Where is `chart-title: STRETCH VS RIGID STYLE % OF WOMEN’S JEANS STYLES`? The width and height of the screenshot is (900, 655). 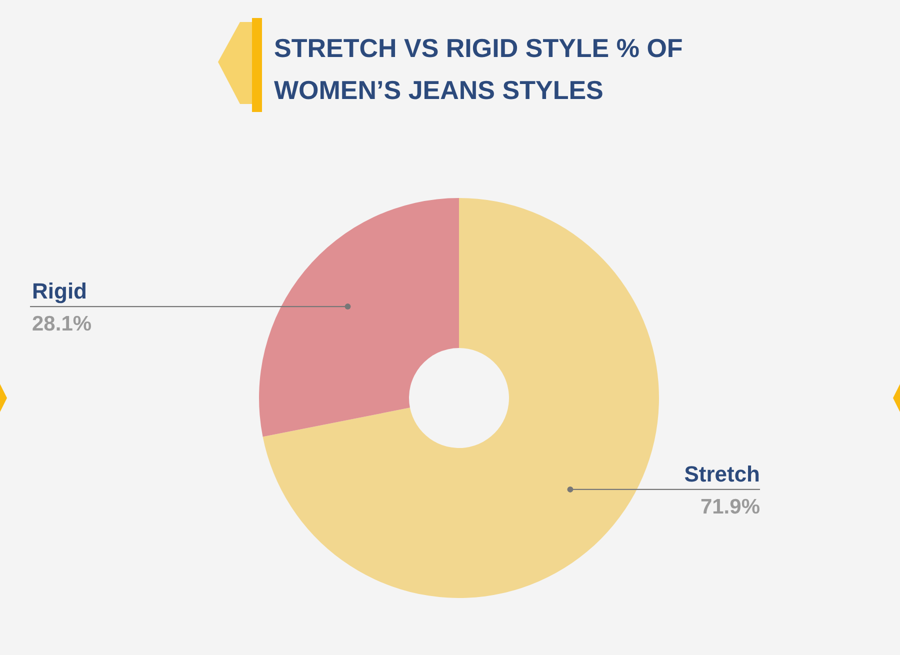
chart-title: STRETCH VS RIGID STYLE % OF WOMEN’S JEANS STYLES is located at coordinates (478, 69).